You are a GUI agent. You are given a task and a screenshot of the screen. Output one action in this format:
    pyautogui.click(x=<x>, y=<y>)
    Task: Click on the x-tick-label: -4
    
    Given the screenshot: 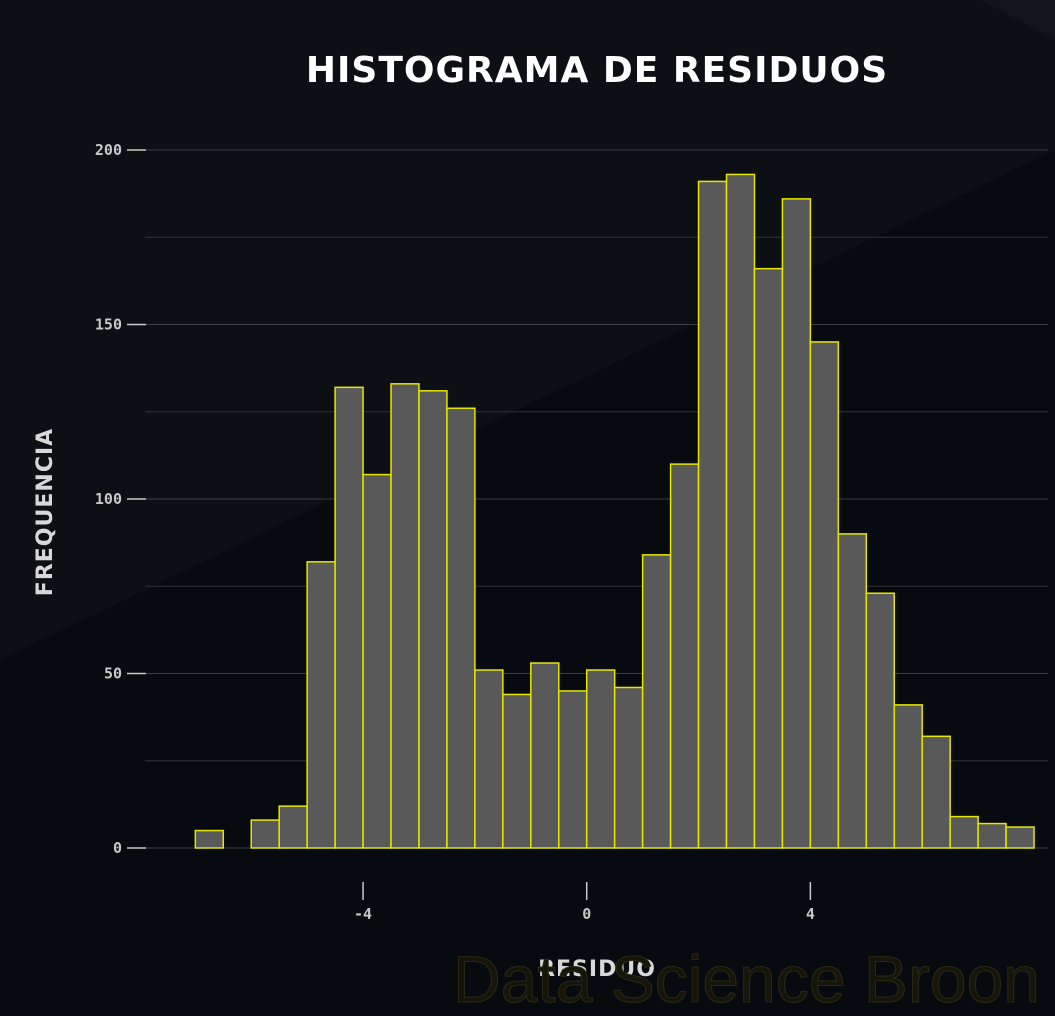 What is the action you would take?
    pyautogui.click(x=363, y=914)
    